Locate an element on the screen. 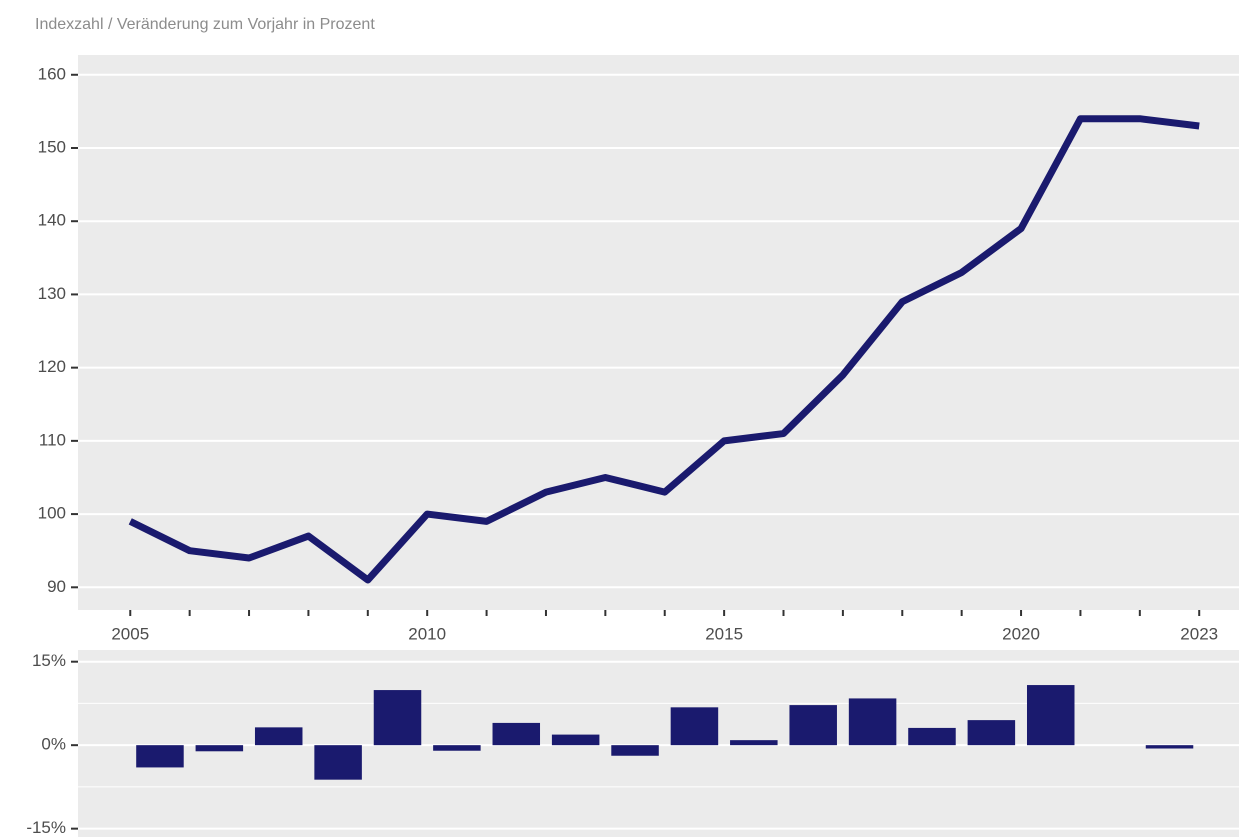 The width and height of the screenshot is (1239, 837). x-tick-label: 2010 is located at coordinates (427, 633).